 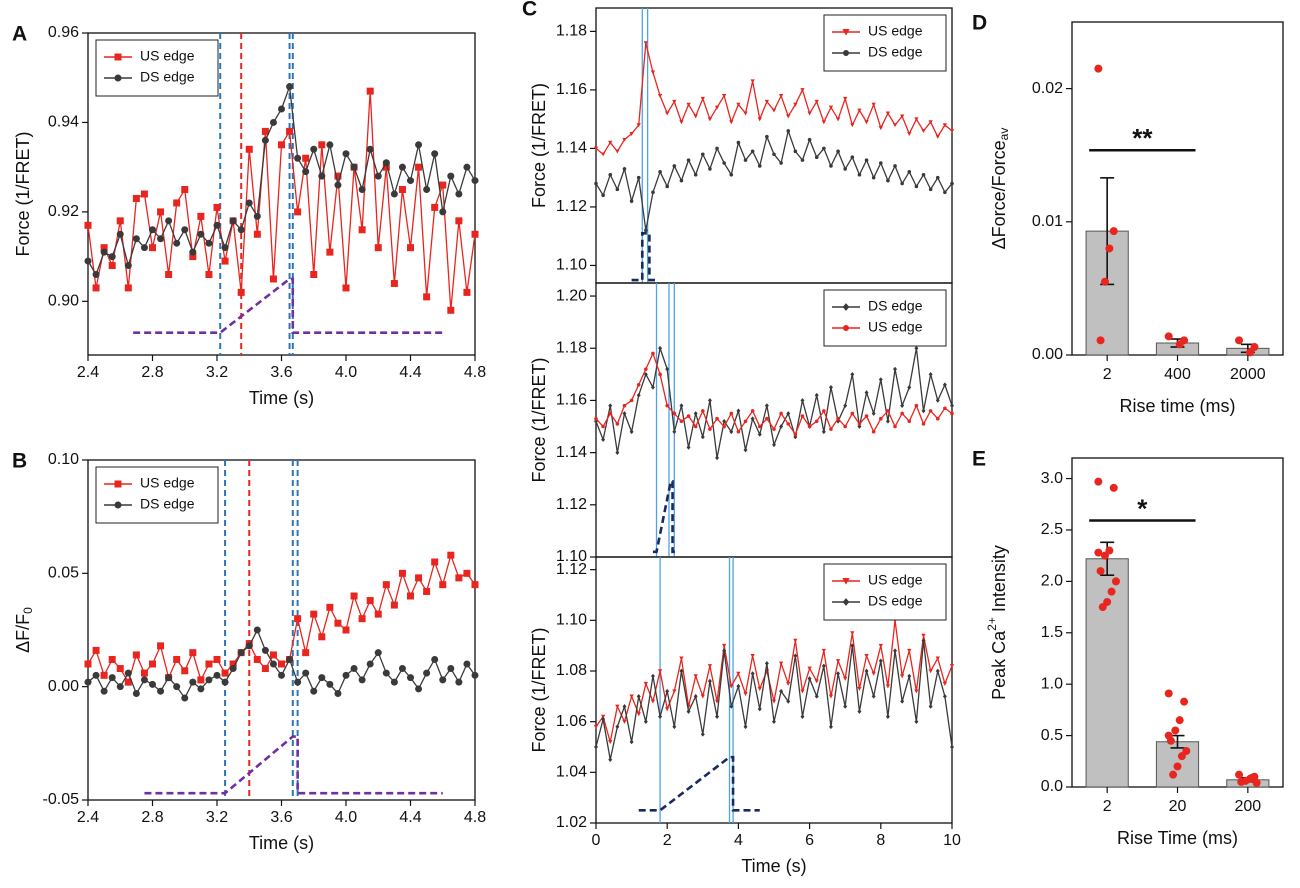 What do you see at coordinates (157, 495) in the screenshot?
I see `legend-box` at bounding box center [157, 495].